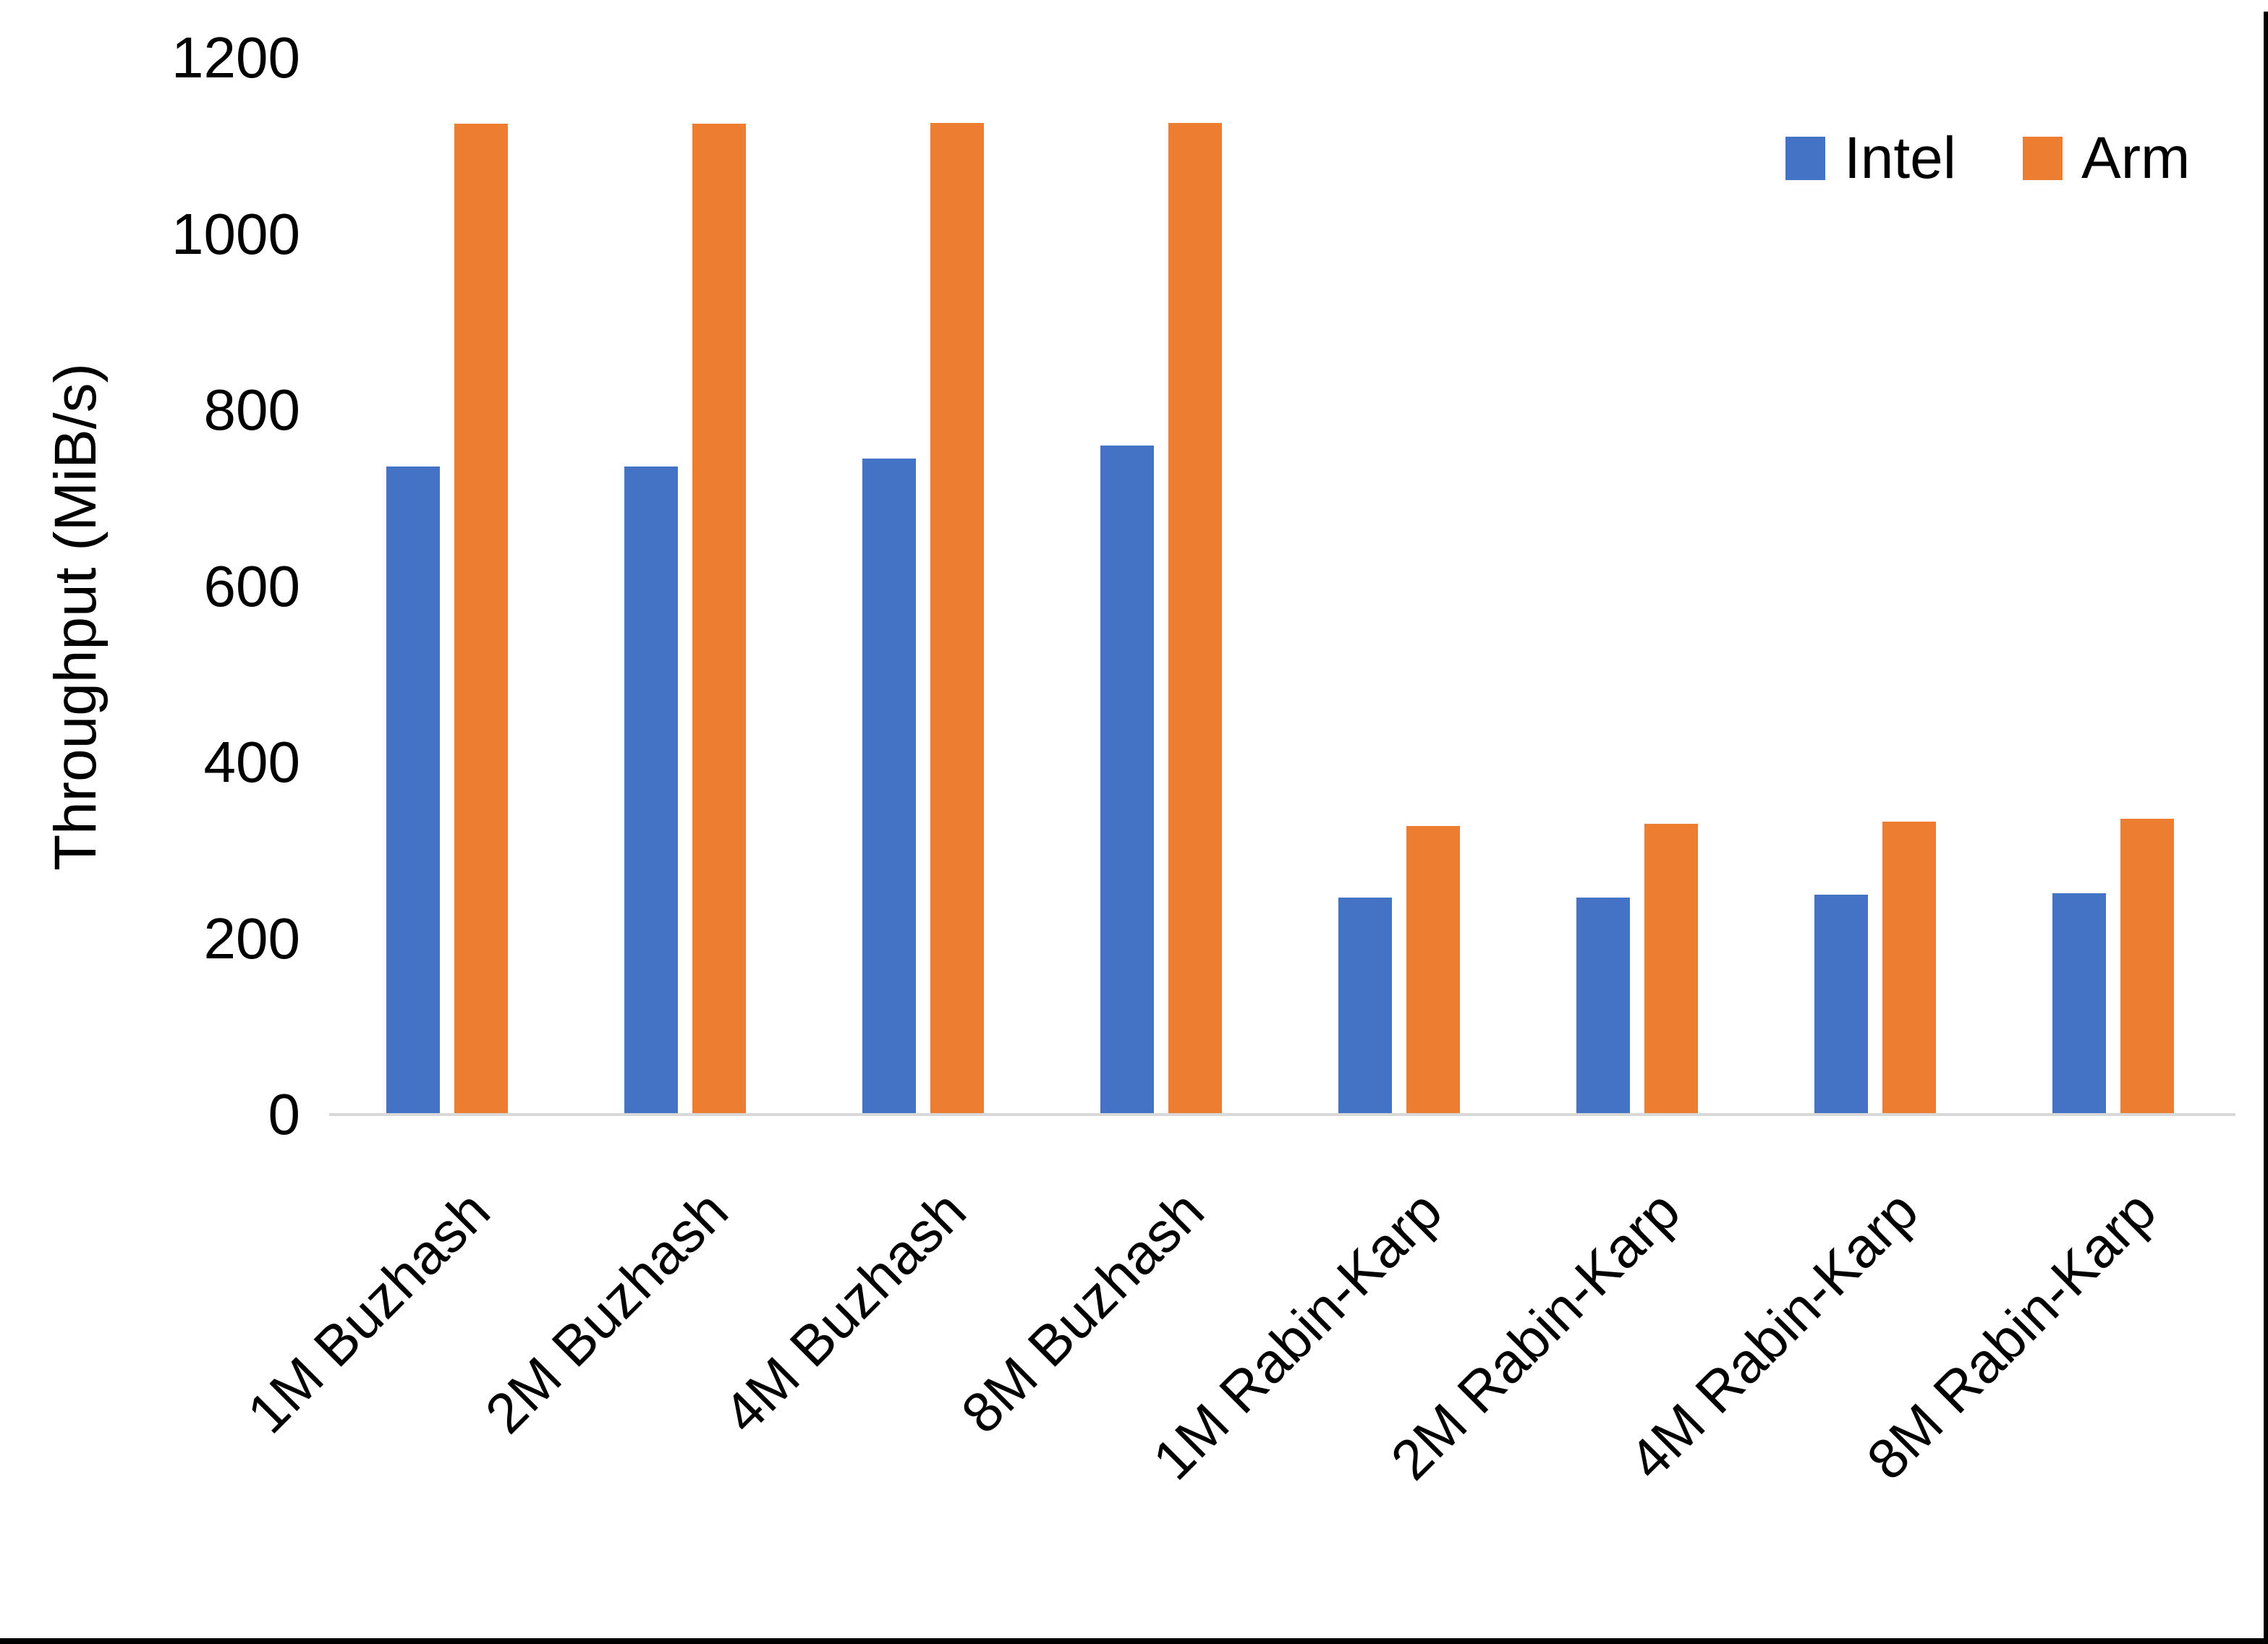  What do you see at coordinates (889, 786) in the screenshot?
I see `bar-intel-4m-buzhash` at bounding box center [889, 786].